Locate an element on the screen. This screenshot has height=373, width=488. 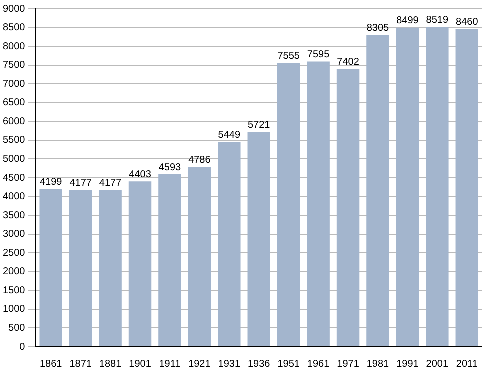
y-tick-label: 6500 is located at coordinates (14, 103).